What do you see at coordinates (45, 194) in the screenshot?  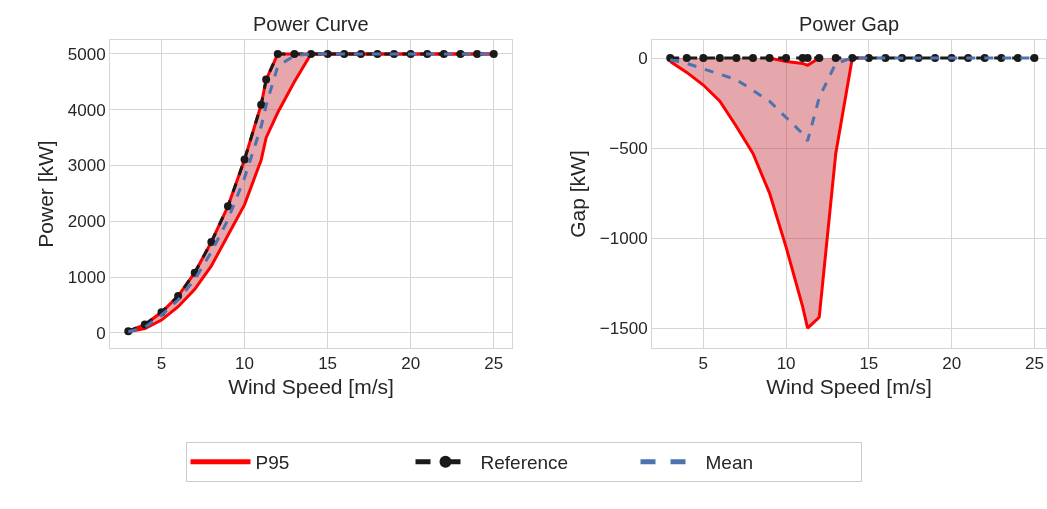 I see `y-axis-title: Power [kW]` at bounding box center [45, 194].